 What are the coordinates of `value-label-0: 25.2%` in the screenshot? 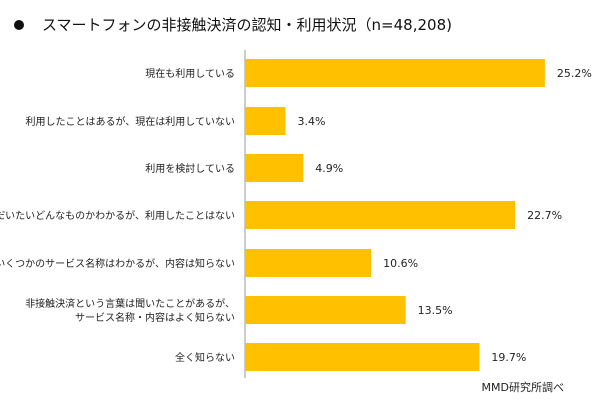 It's located at (574, 73).